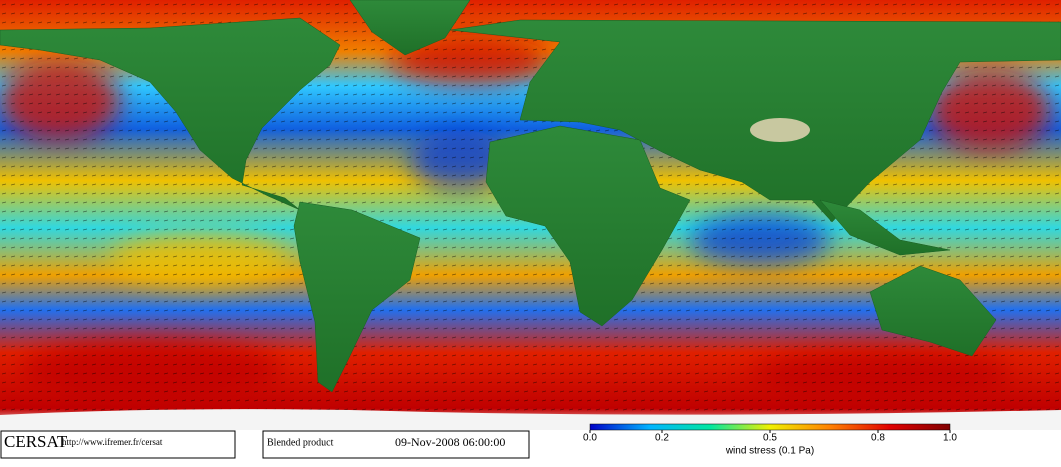 This screenshot has width=1061, height=467. I want to click on colorbar-tick-label: 0.0, so click(590, 438).